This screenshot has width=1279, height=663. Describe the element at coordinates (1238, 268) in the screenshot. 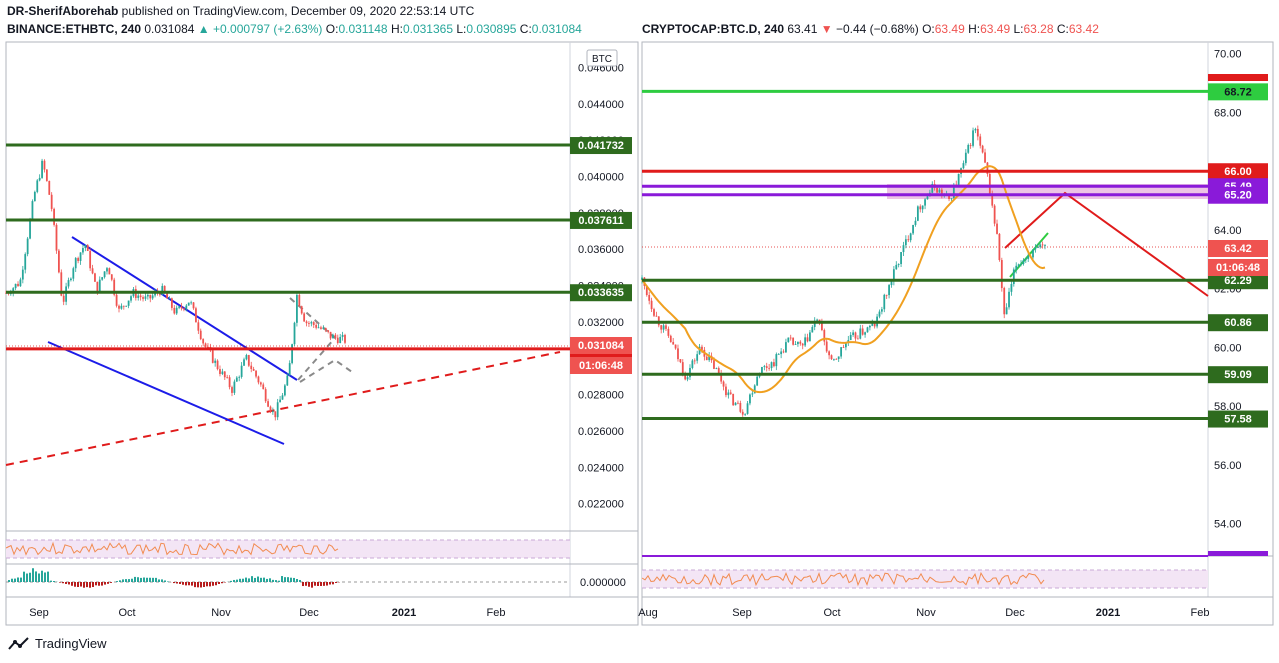

I see `right-countdown-label: 01:06:48` at that location.